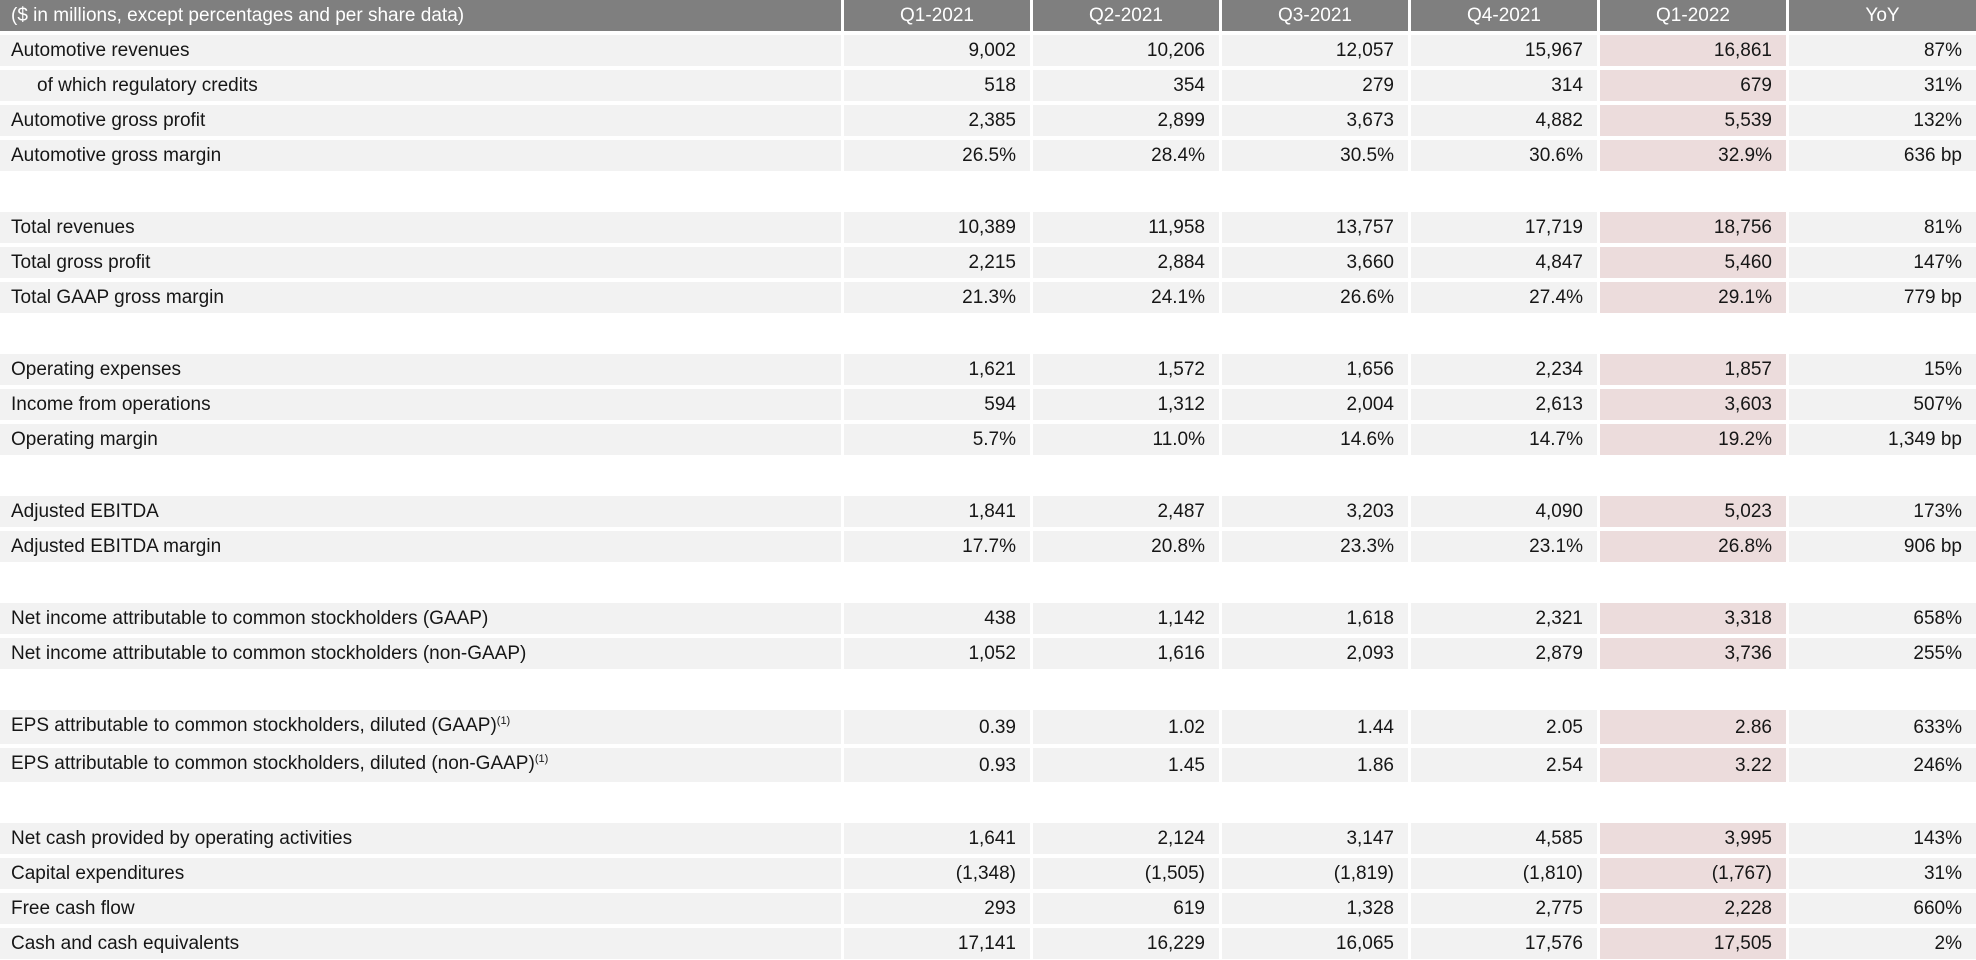  Describe the element at coordinates (1691, 441) in the screenshot. I see `table-cell-q1-2022: 19.2%` at that location.